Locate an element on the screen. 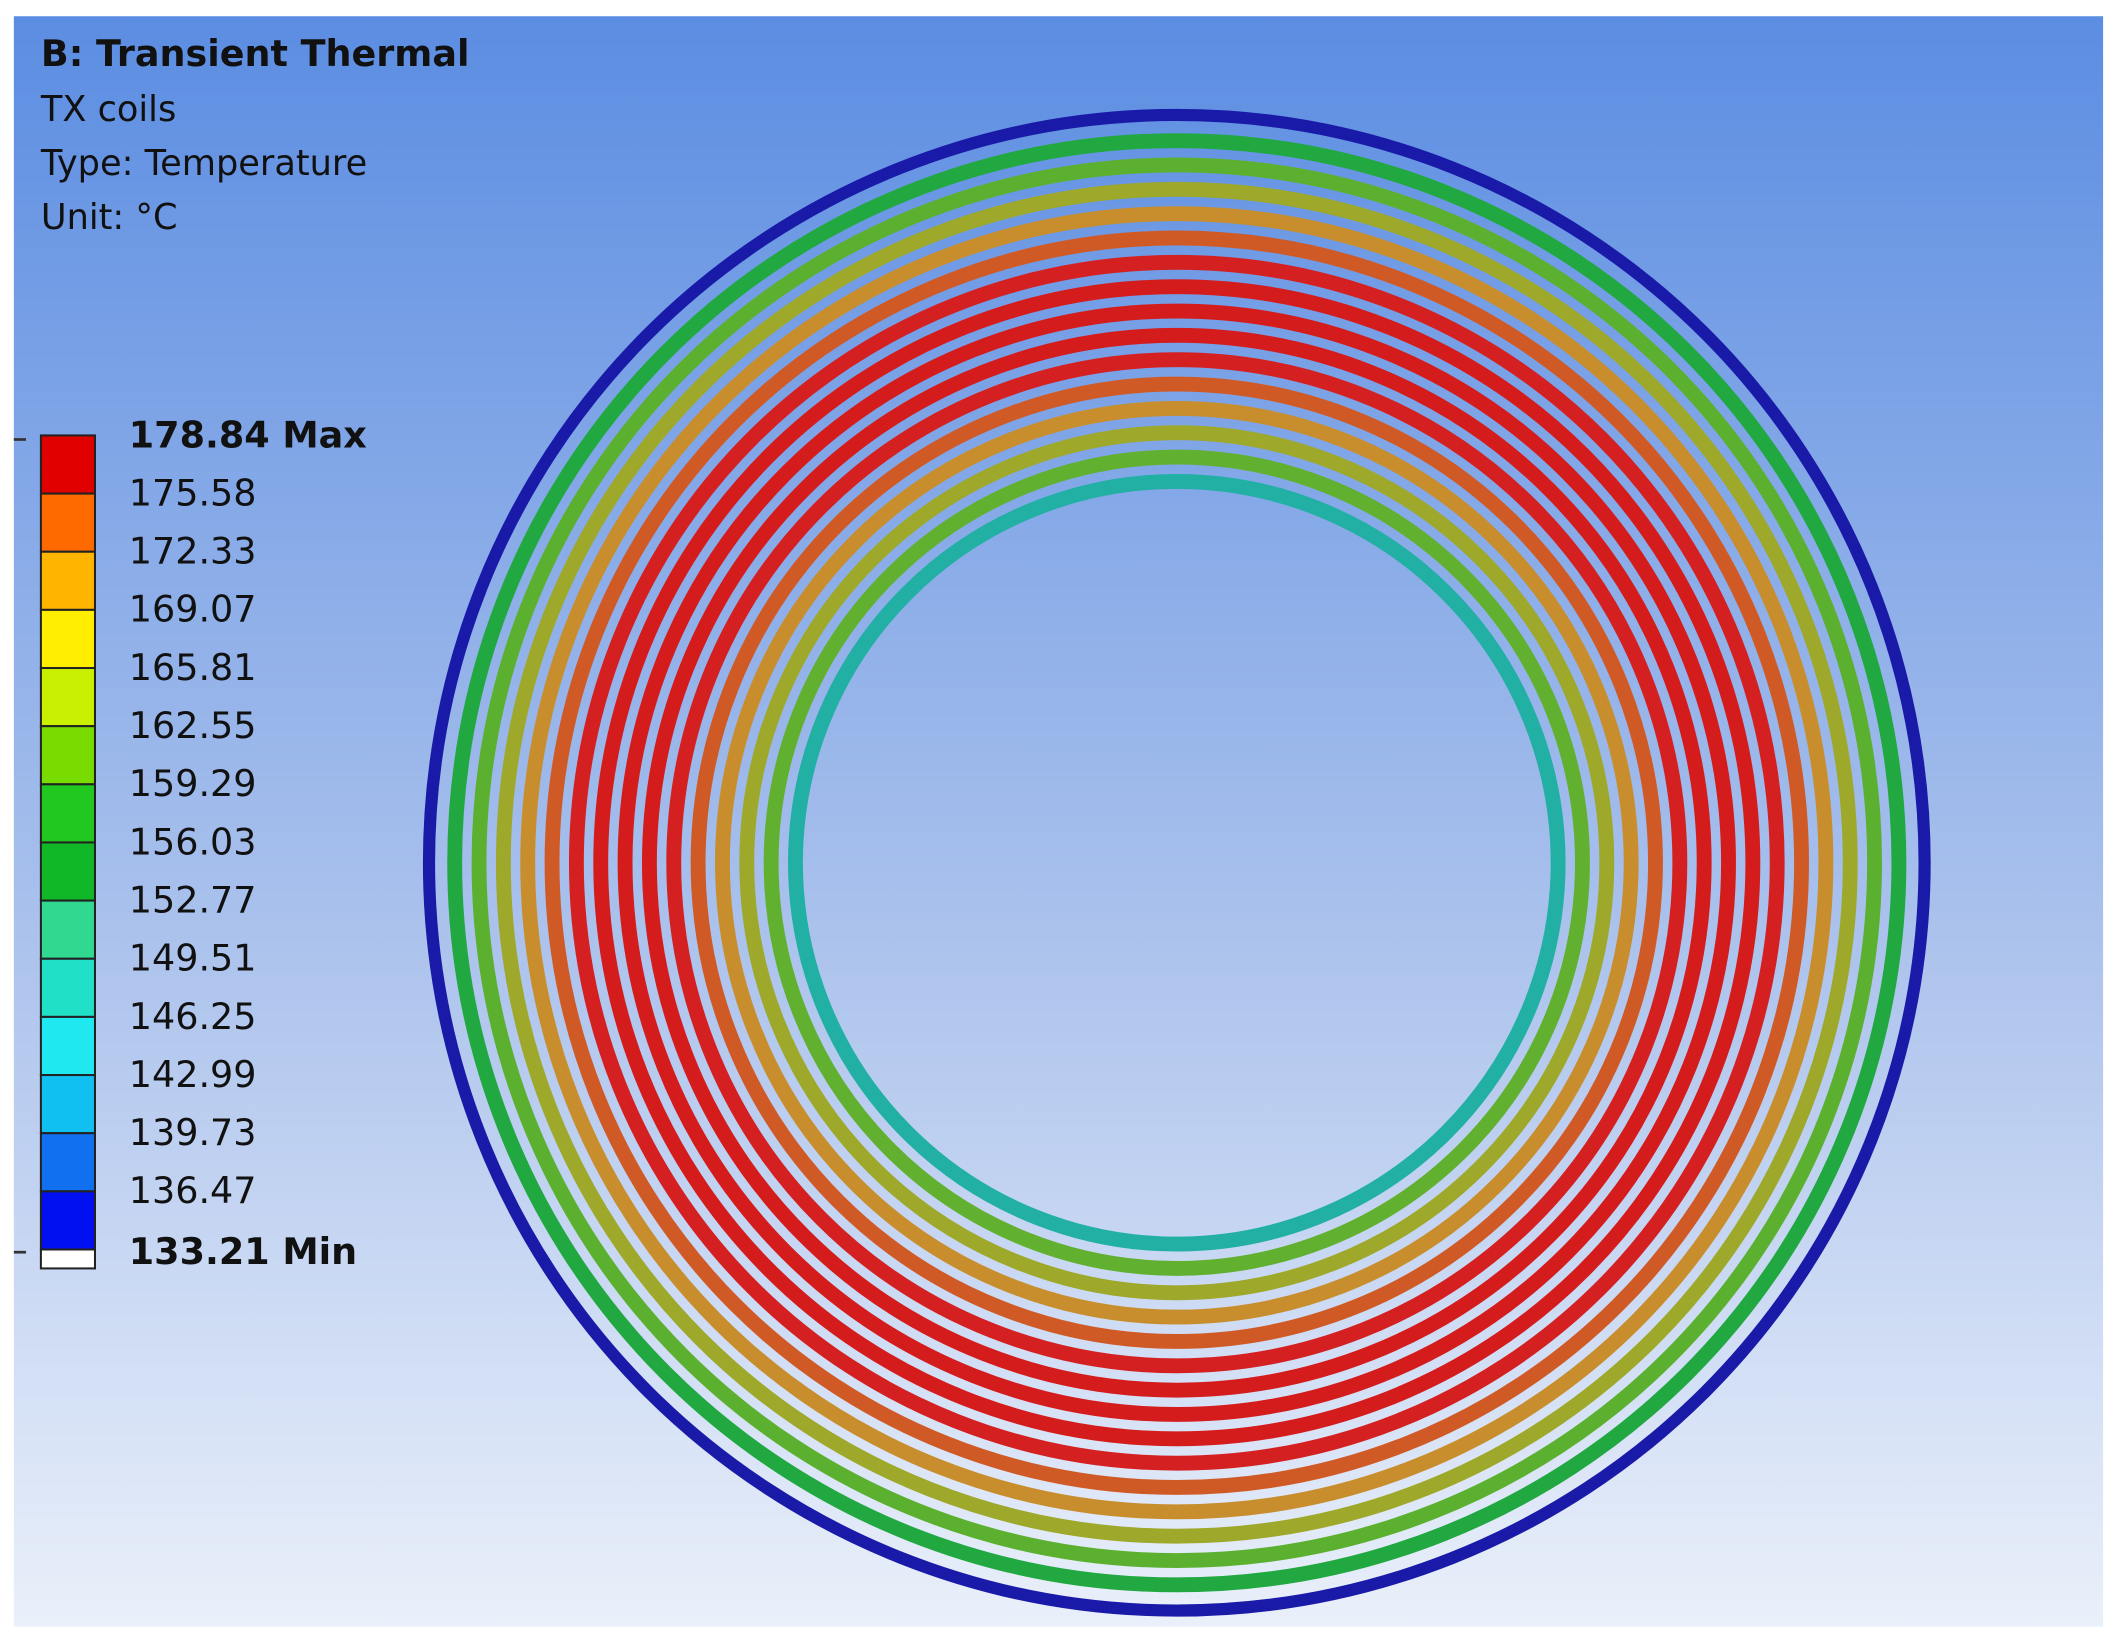 Image resolution: width=2121 pixels, height=1643 pixels. legend-label: 149.51 is located at coordinates (193, 958).